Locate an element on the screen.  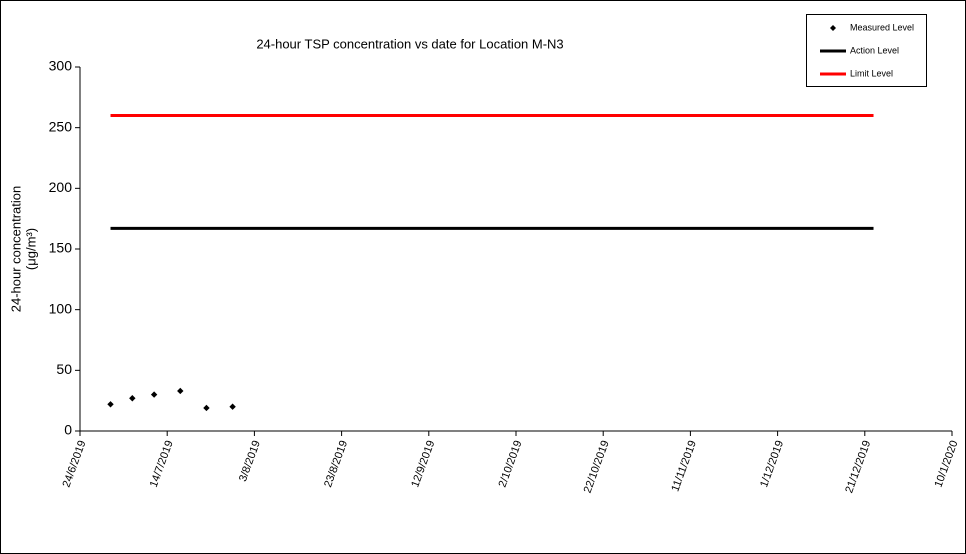
y-axis-label-line: 24-hour concentration is located at coordinates (15, 249).